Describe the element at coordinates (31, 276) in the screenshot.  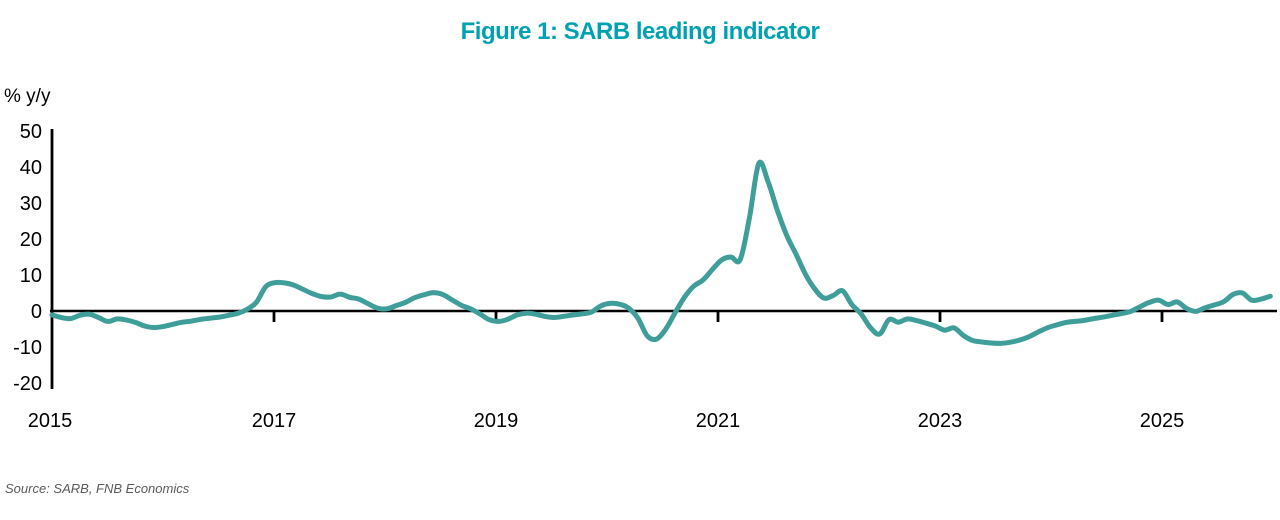
I see `y-tick-label: 10` at that location.